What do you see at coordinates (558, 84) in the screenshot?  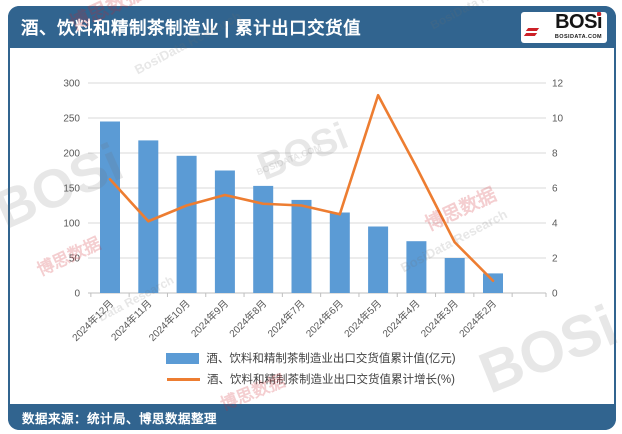 I see `svg-text: 12` at bounding box center [558, 84].